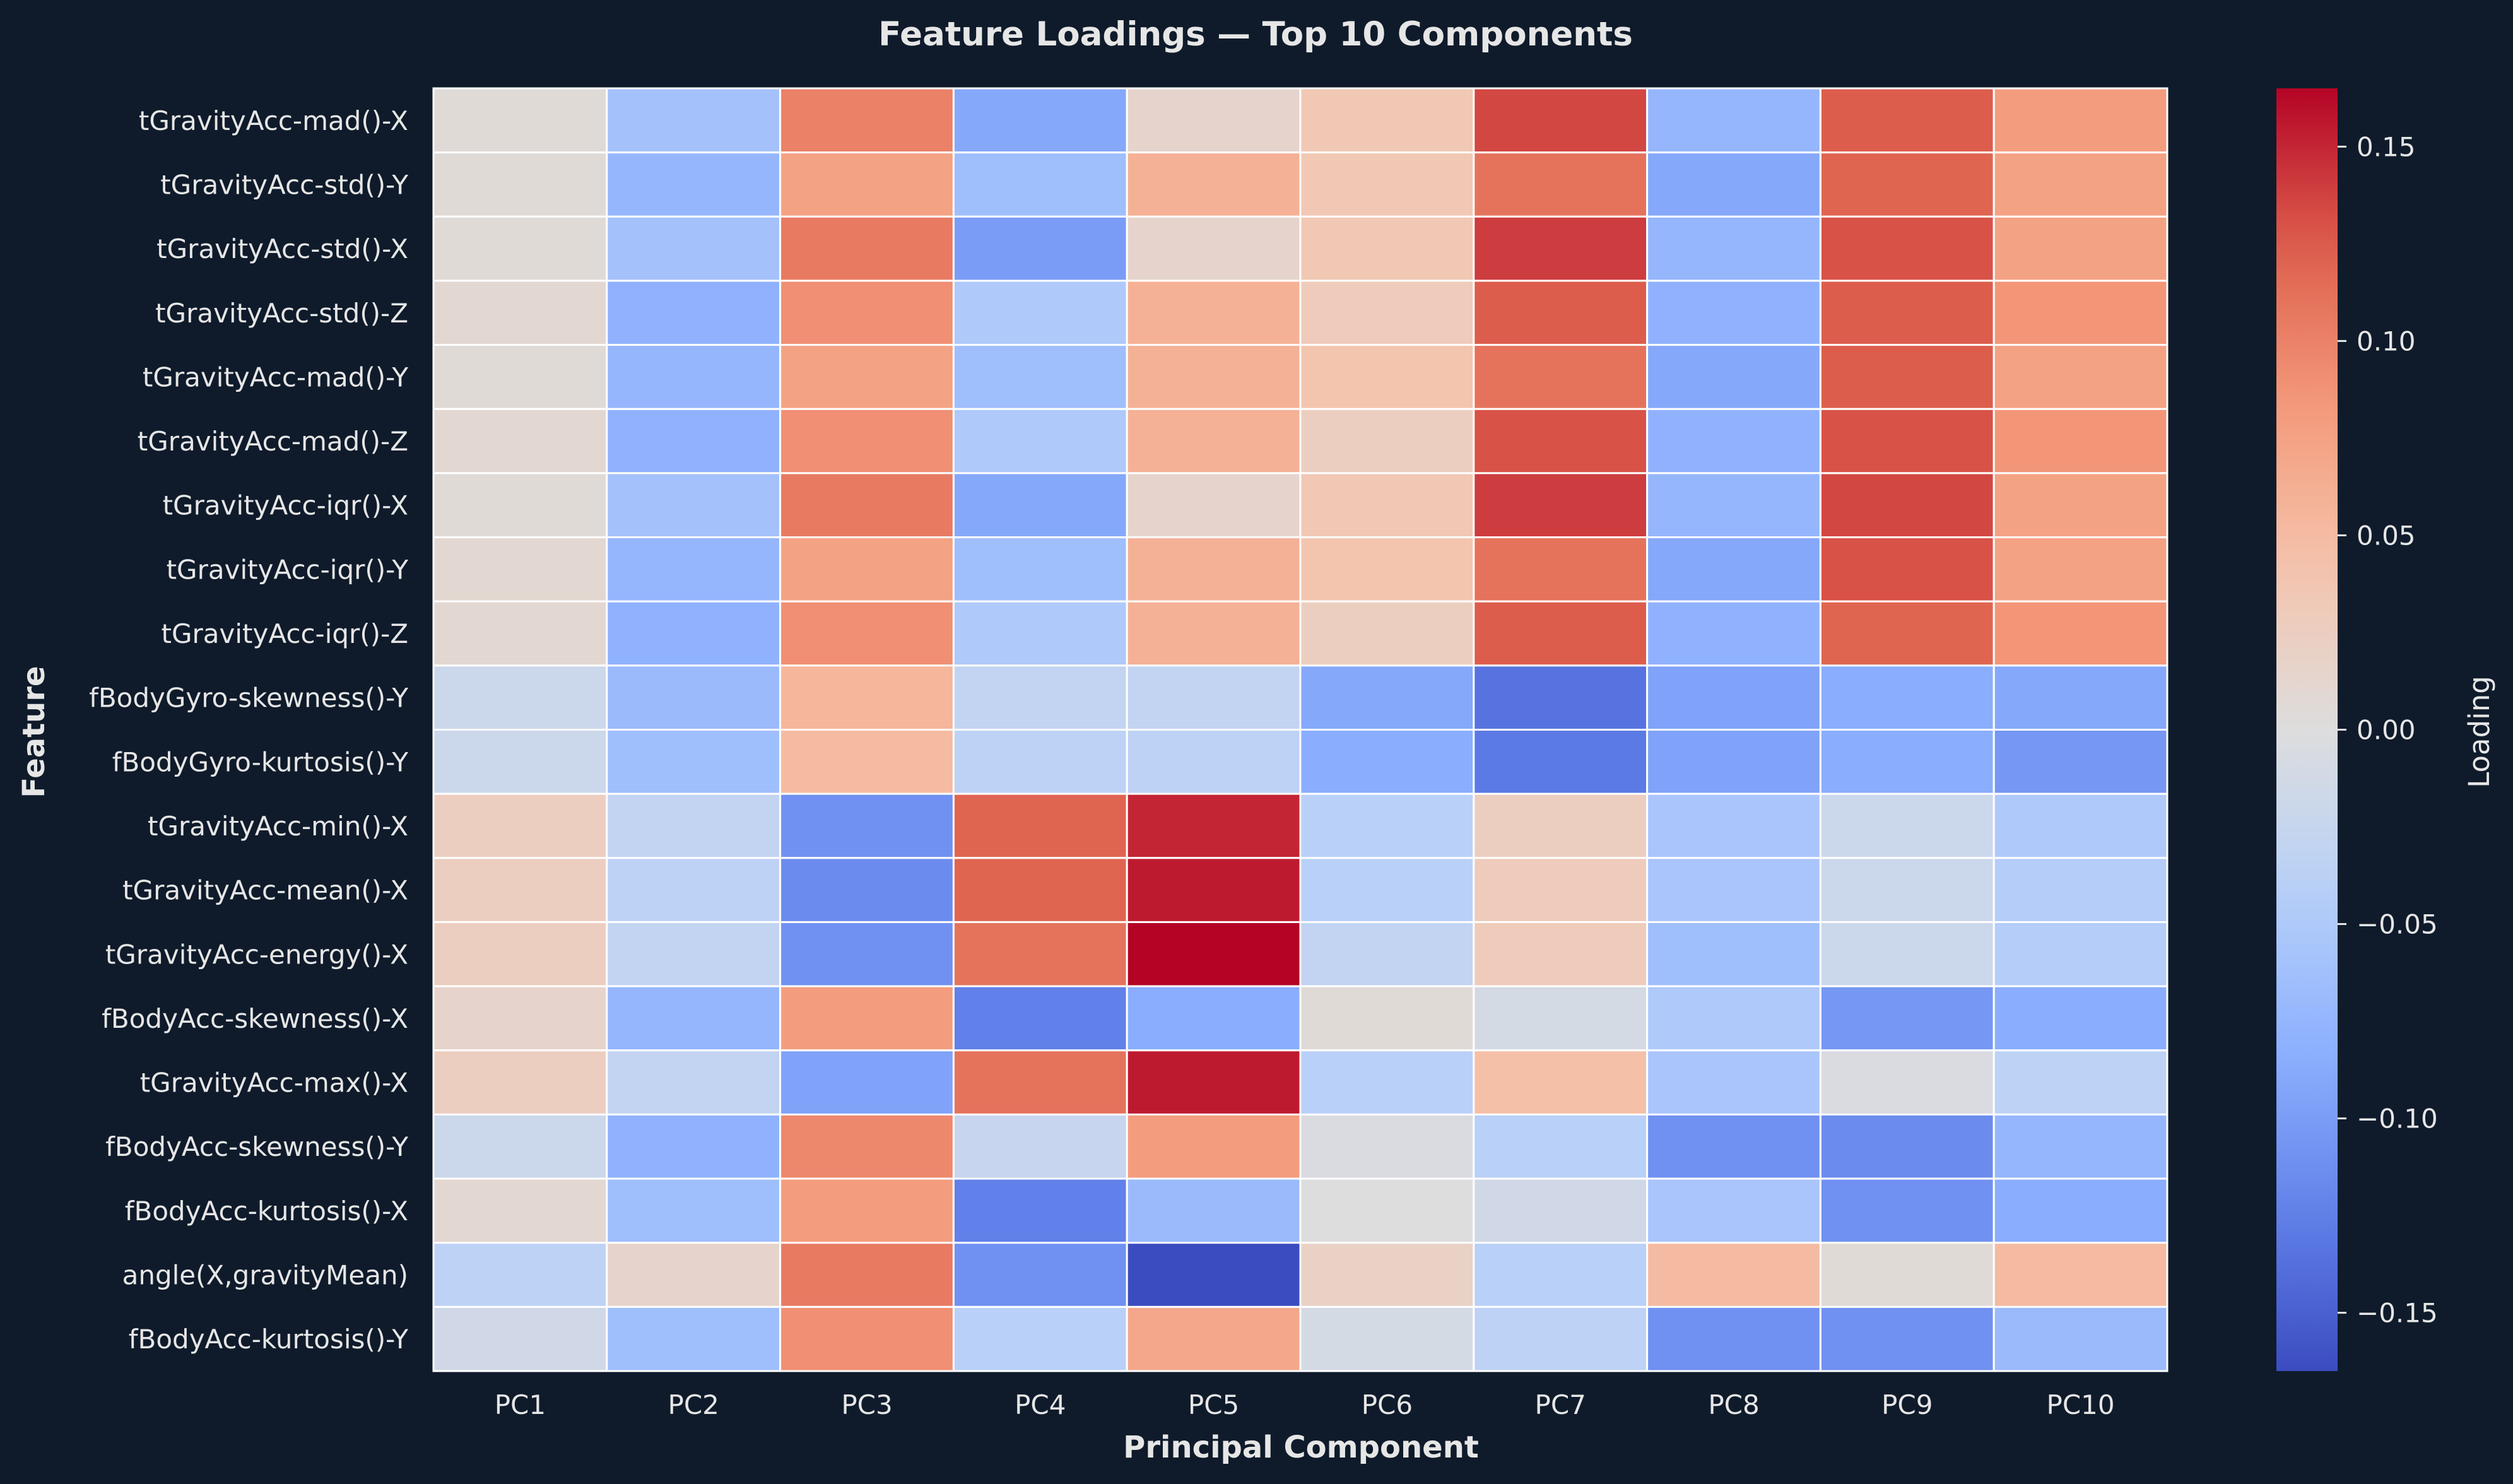 Image resolution: width=2513 pixels, height=1484 pixels. What do you see at coordinates (265, 890) in the screenshot?
I see `row-label: tGravityAcc-mean()-X` at bounding box center [265, 890].